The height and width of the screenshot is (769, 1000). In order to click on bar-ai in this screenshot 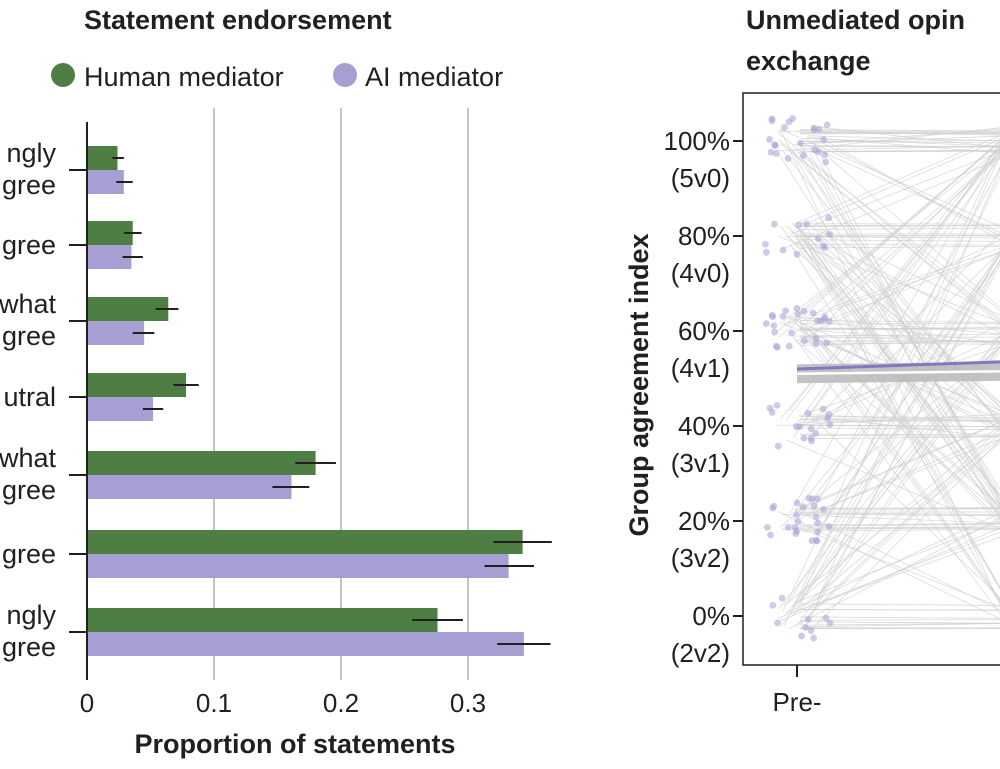, I will do `click(298, 566)`.